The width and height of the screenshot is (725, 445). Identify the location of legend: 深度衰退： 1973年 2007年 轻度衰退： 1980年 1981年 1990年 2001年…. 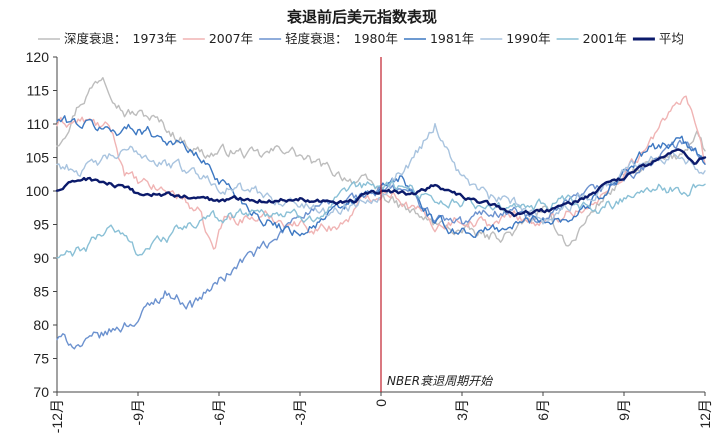
(361, 38).